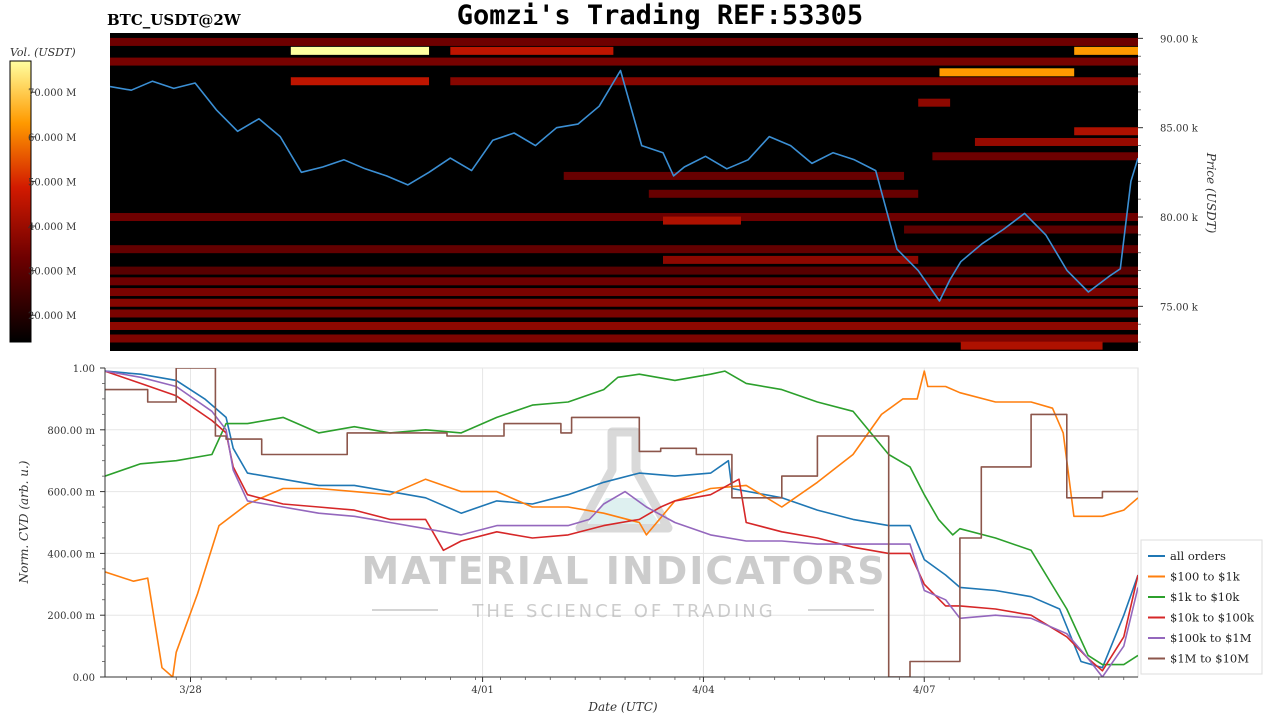 The height and width of the screenshot is (720, 1280). Describe the element at coordinates (84, 678) in the screenshot. I see `cvd-y-tick-label: 0.00` at that location.